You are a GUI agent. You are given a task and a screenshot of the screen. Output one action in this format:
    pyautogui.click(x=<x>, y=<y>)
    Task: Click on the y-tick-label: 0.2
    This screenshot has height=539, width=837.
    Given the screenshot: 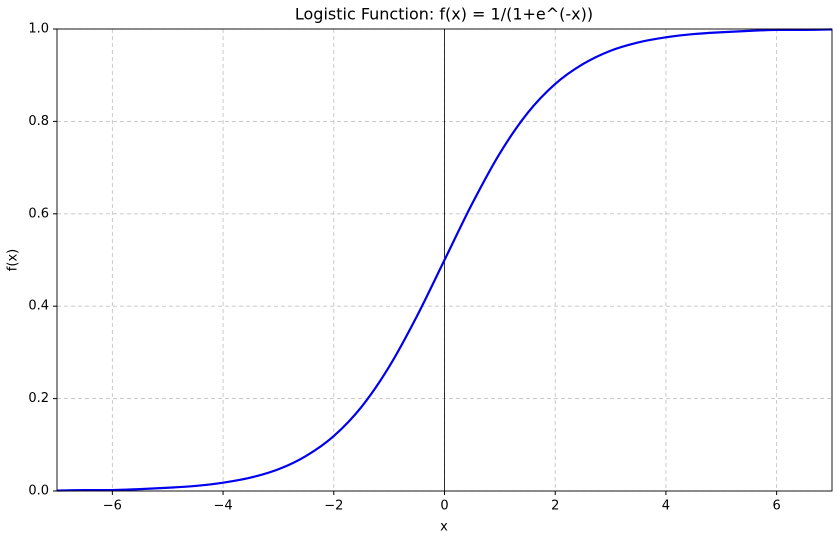 What is the action you would take?
    pyautogui.click(x=38, y=398)
    